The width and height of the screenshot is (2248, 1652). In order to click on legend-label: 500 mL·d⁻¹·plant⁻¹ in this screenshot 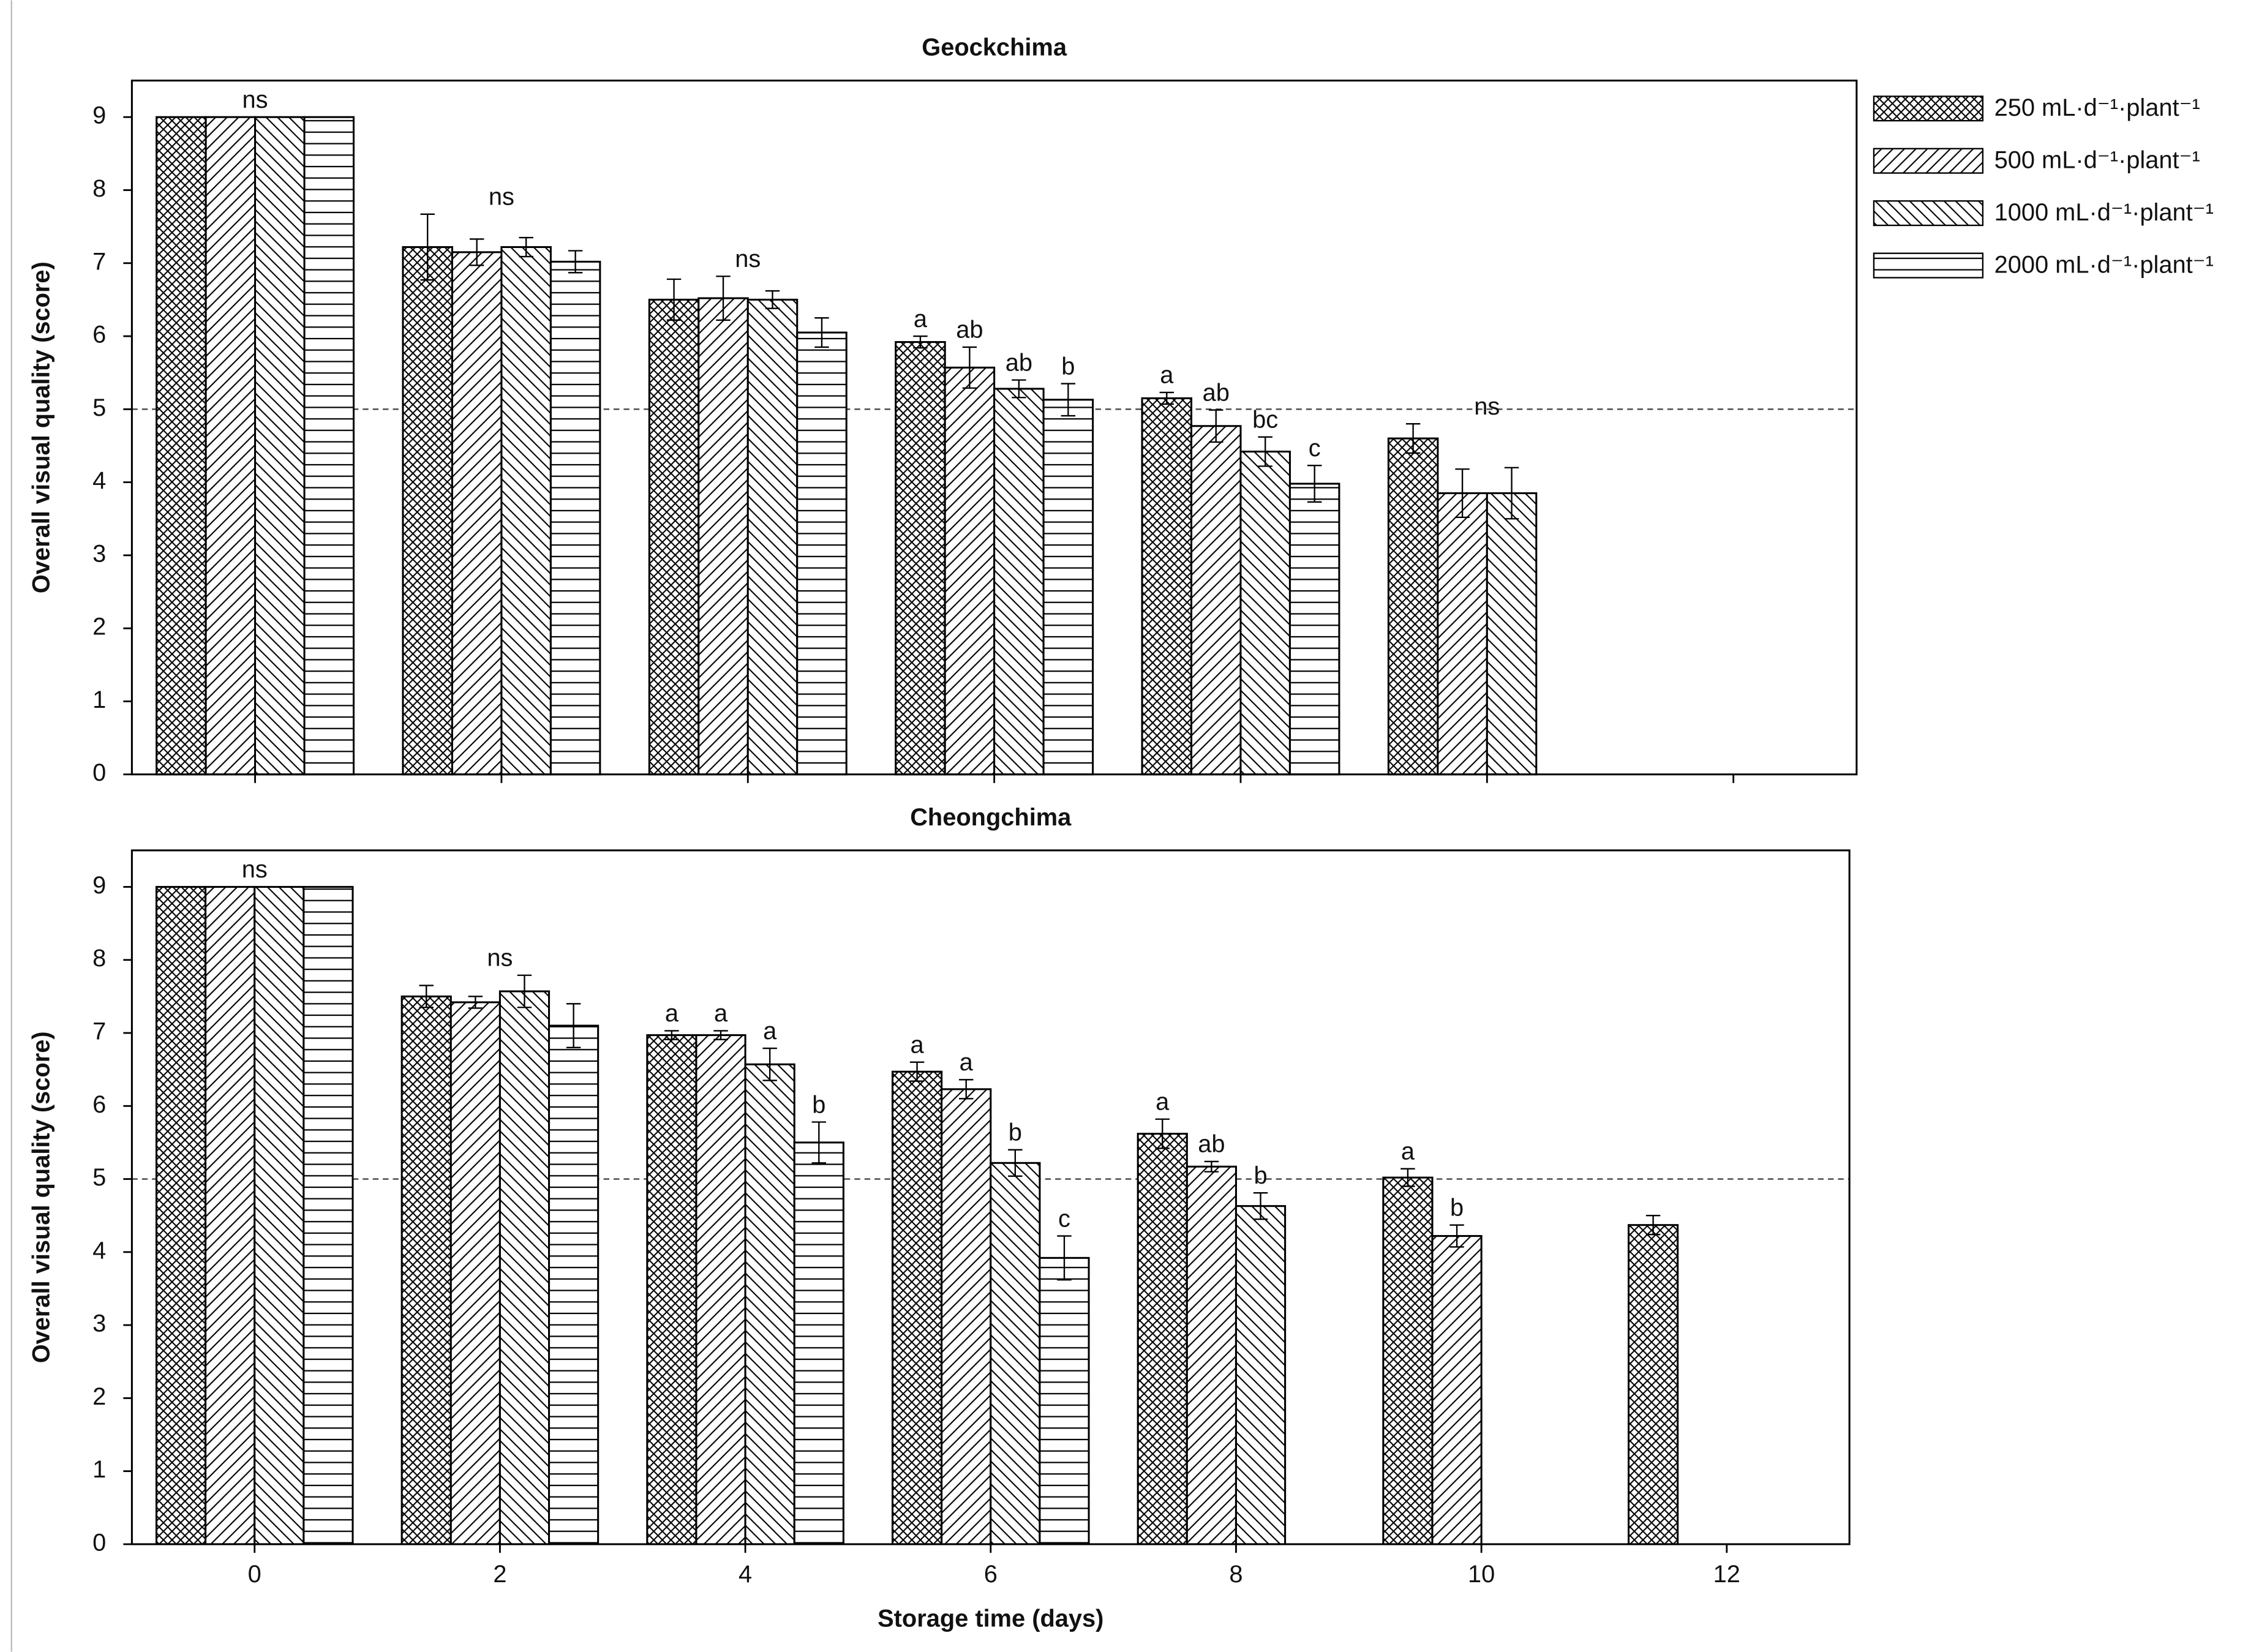, I will do `click(2097, 160)`.